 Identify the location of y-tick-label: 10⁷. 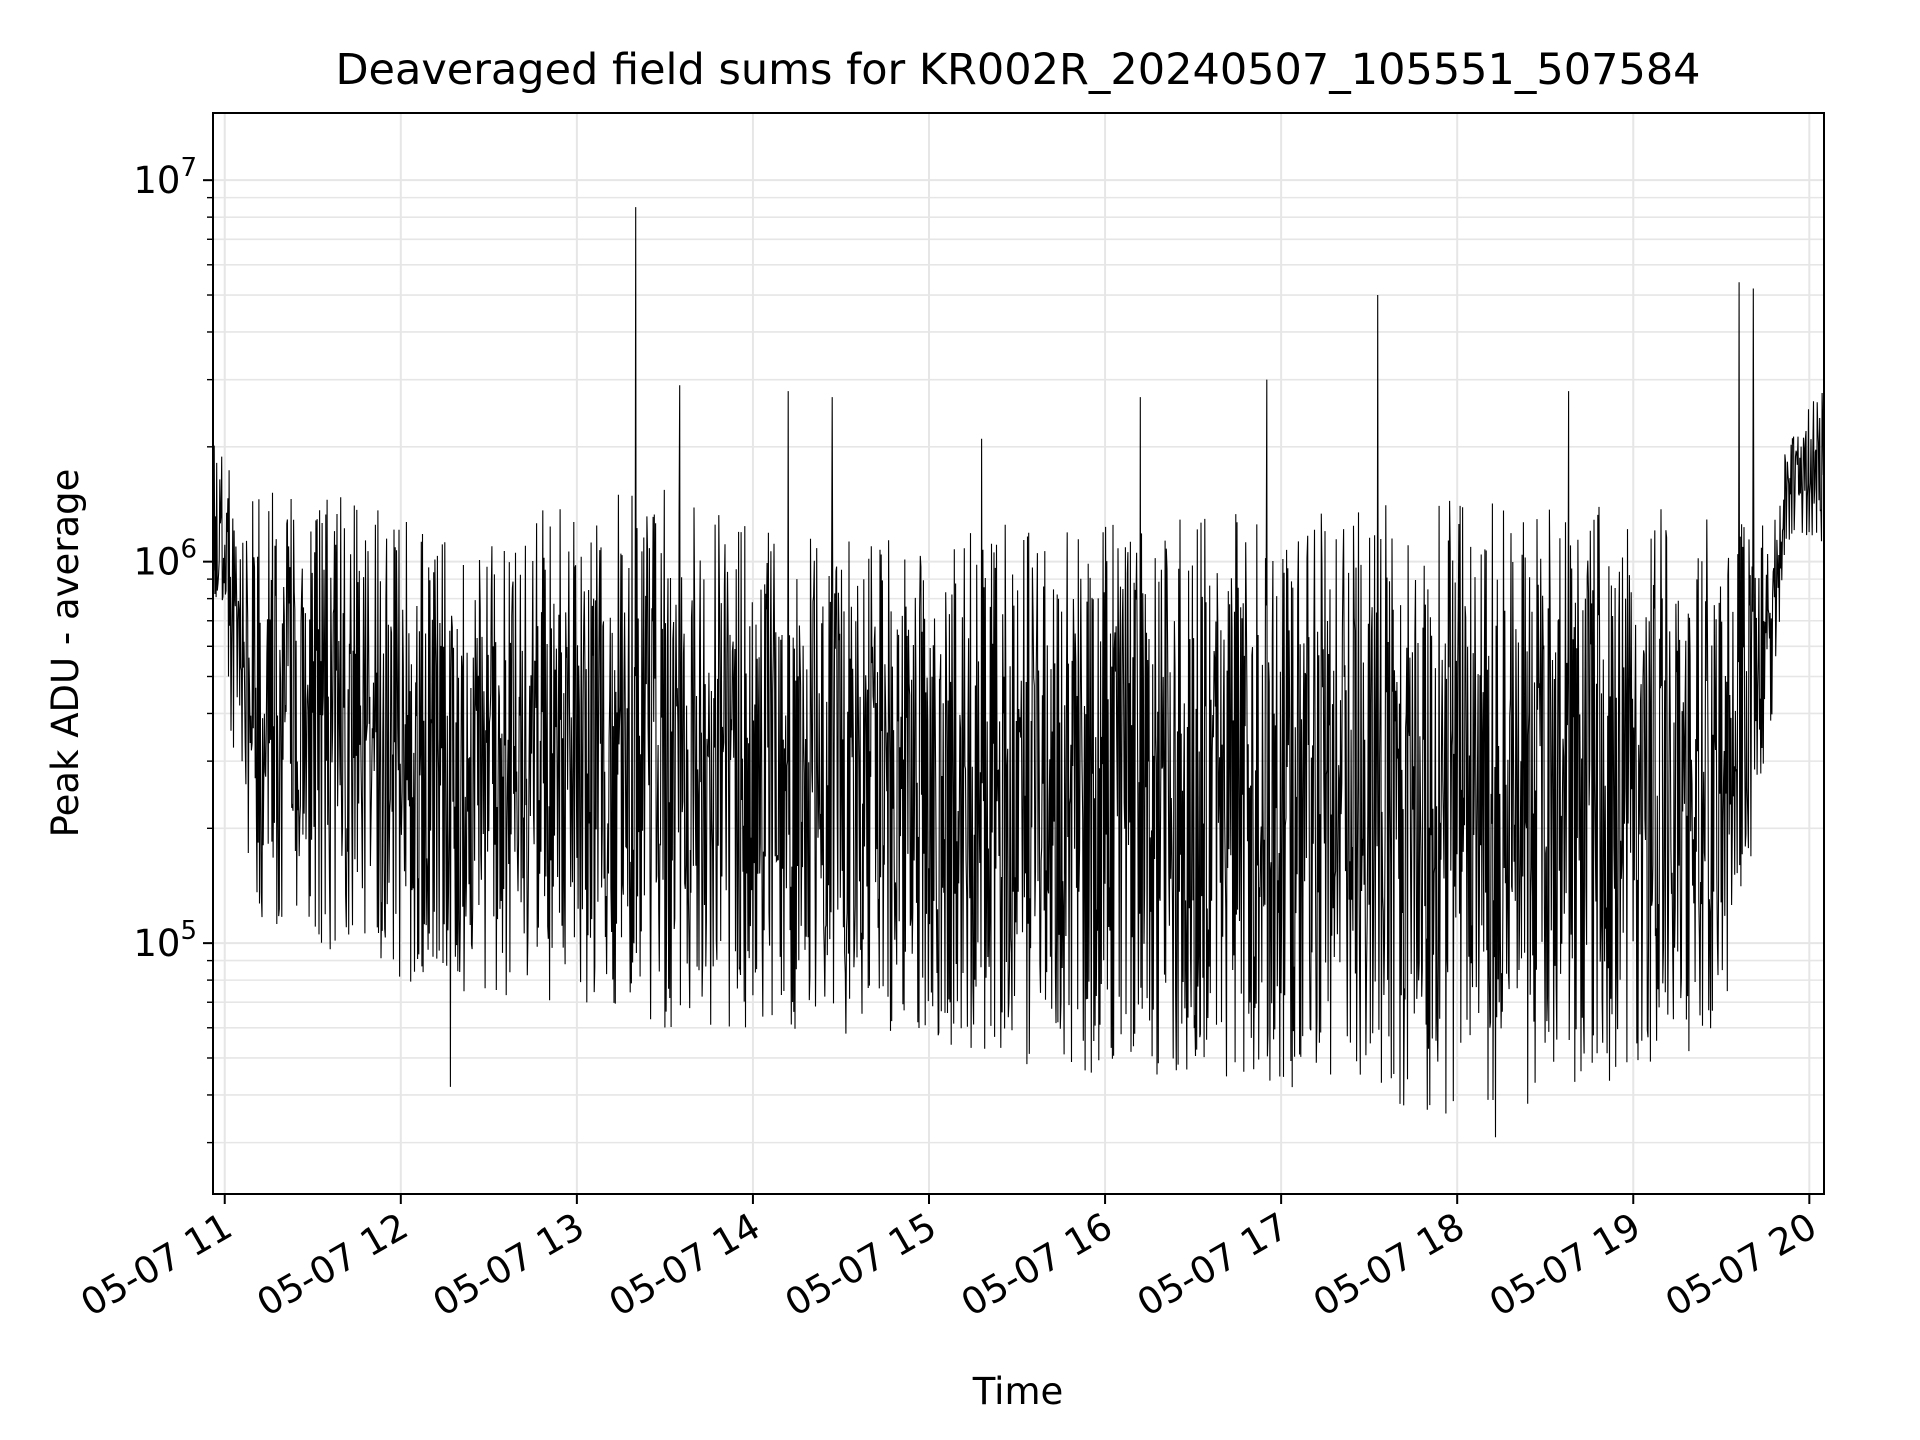
(165, 177).